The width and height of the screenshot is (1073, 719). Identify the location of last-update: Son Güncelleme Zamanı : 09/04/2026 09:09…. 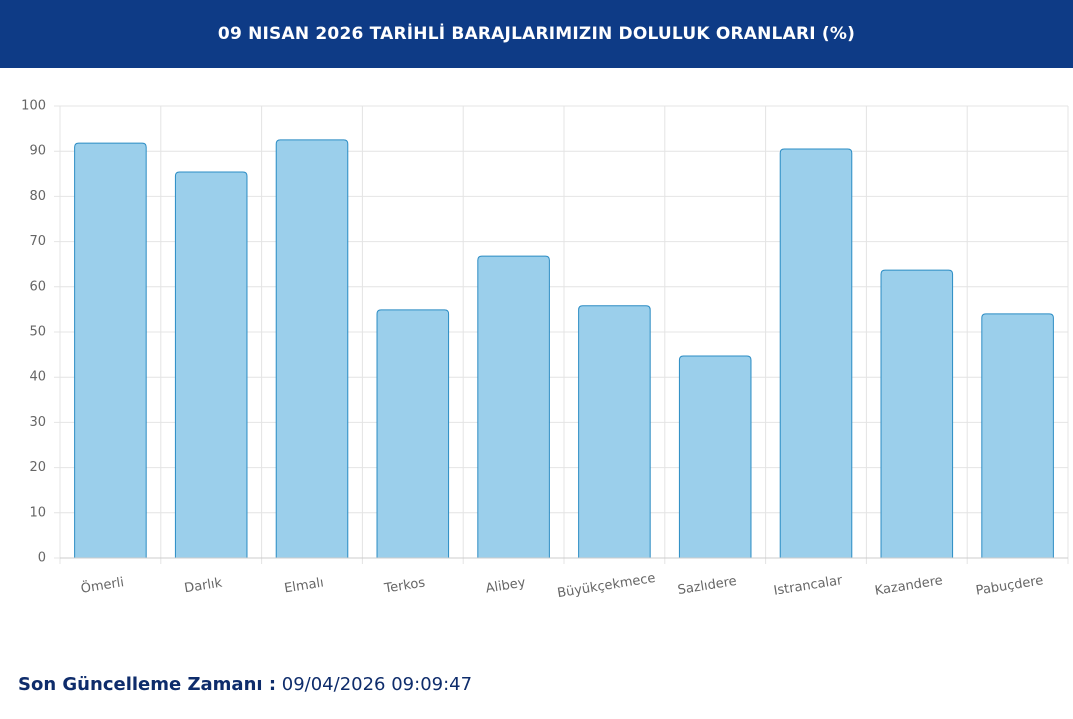
(245, 684).